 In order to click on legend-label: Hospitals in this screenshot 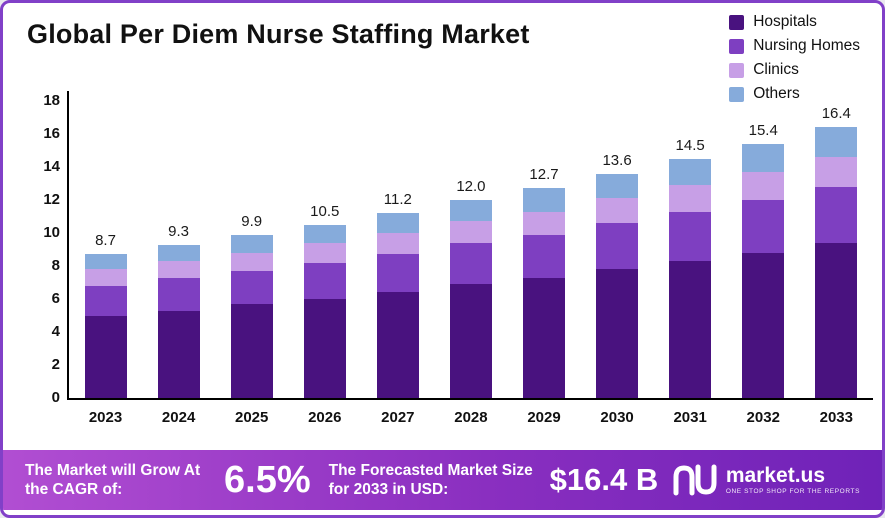, I will do `click(785, 21)`.